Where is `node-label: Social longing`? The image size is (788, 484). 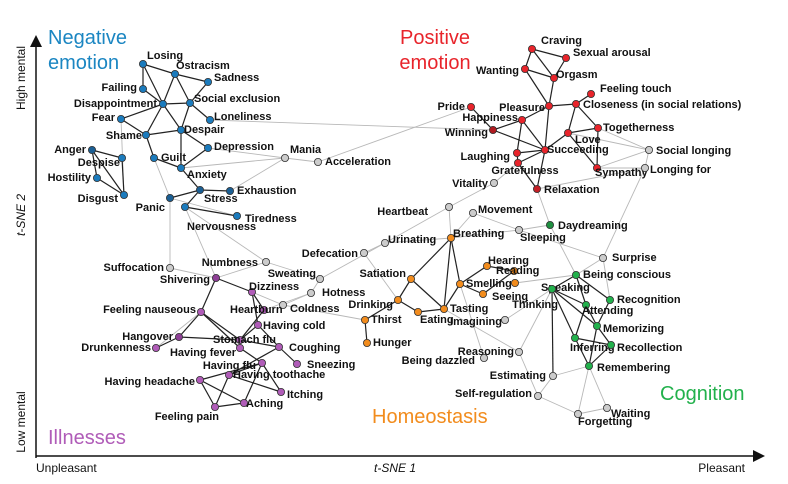
node-label: Social longing is located at coordinates (693, 151).